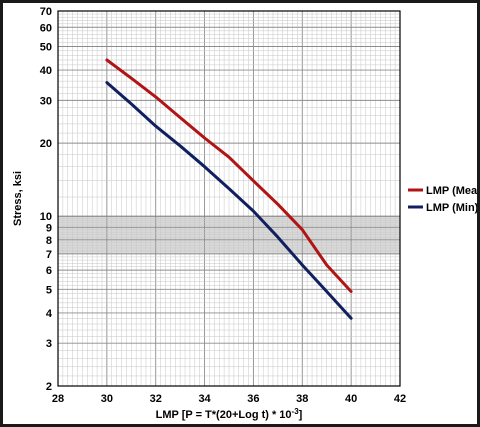 Image resolution: width=480 pixels, height=427 pixels. I want to click on y-tick-label: 9, so click(49, 228).